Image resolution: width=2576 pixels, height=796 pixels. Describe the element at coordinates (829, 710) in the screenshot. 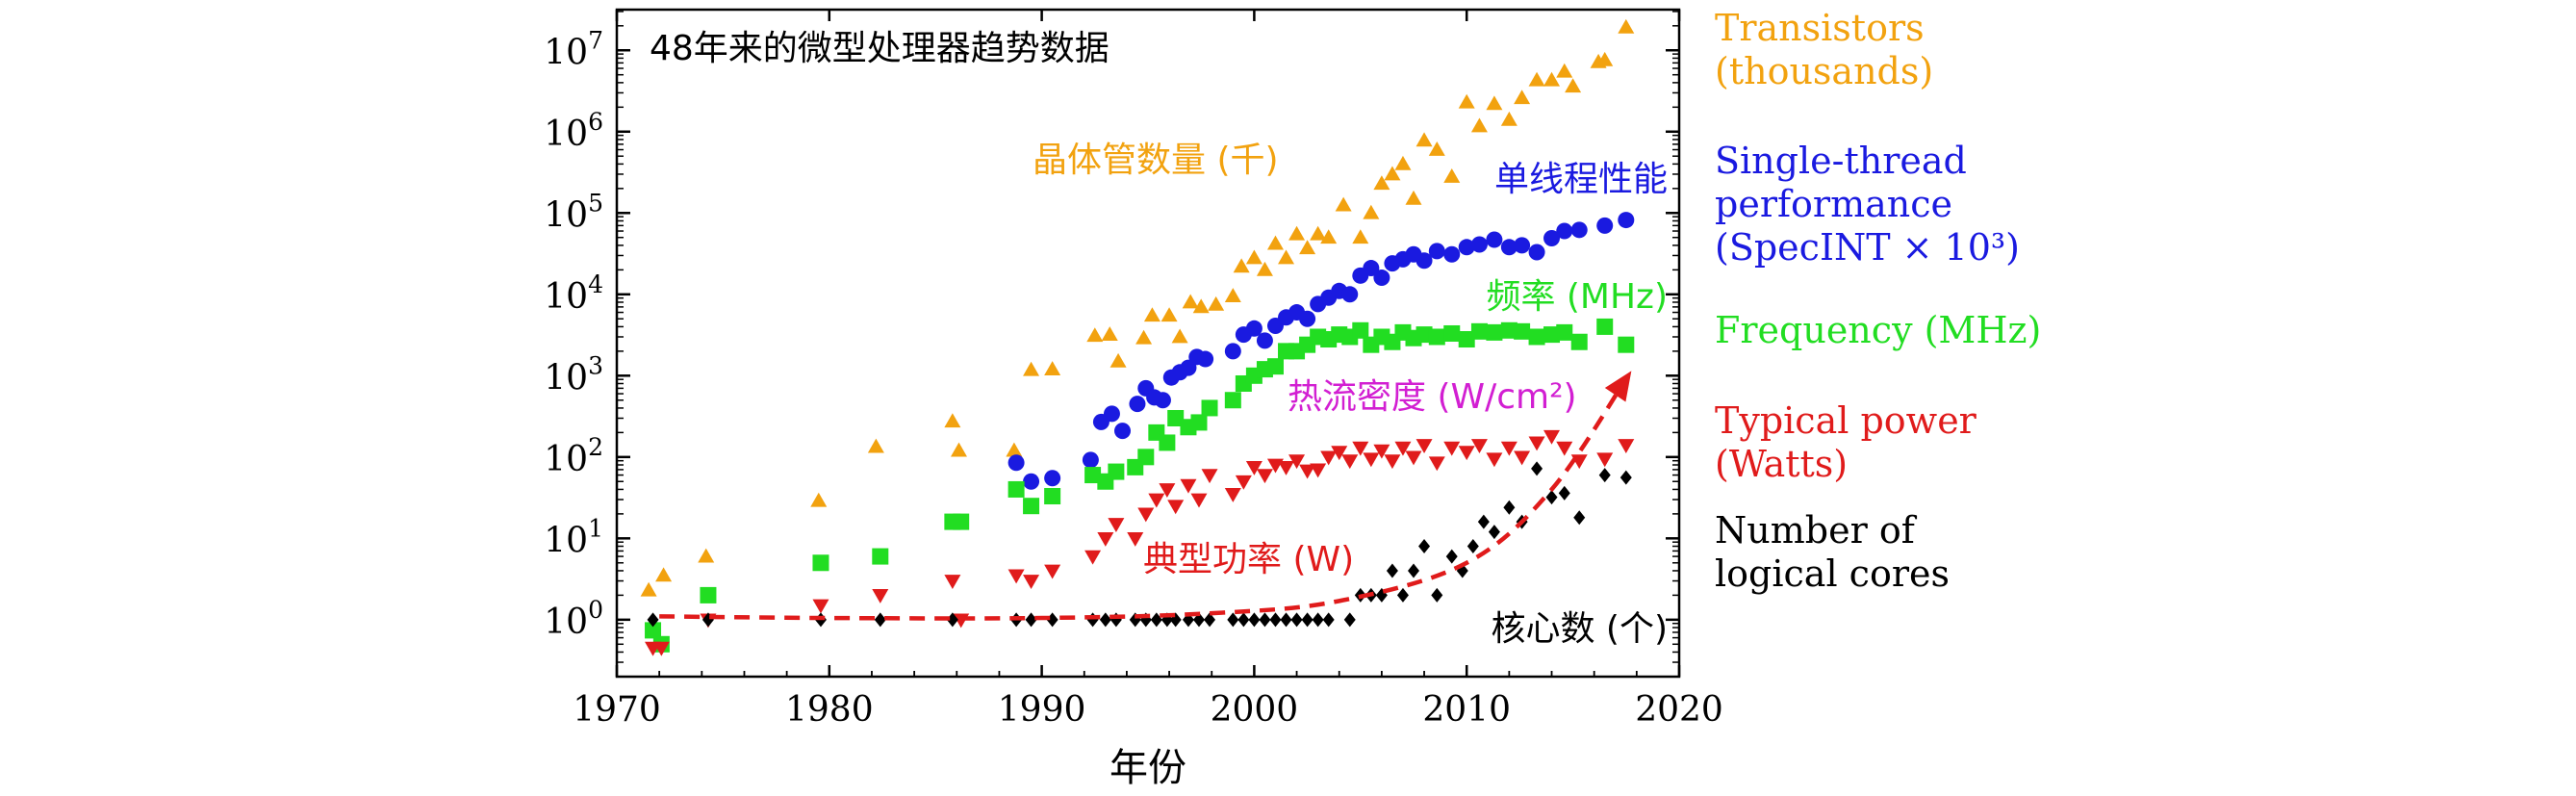

I see `x-tick-label: 1980` at that location.